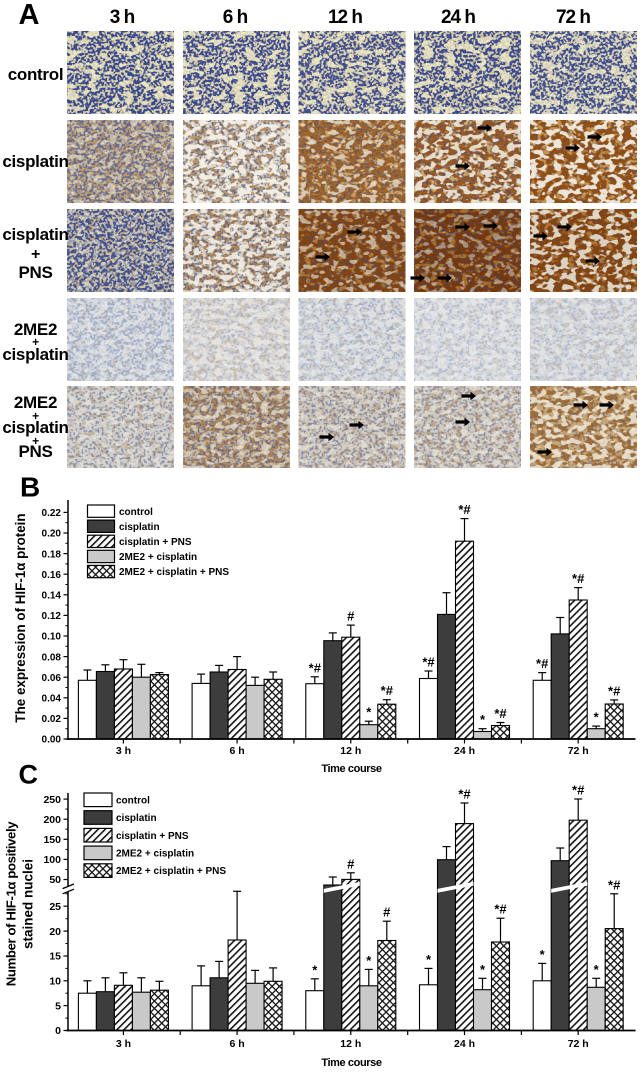 The height and width of the screenshot is (1079, 640). What do you see at coordinates (52, 840) in the screenshot?
I see `svg-text: 150` at bounding box center [52, 840].